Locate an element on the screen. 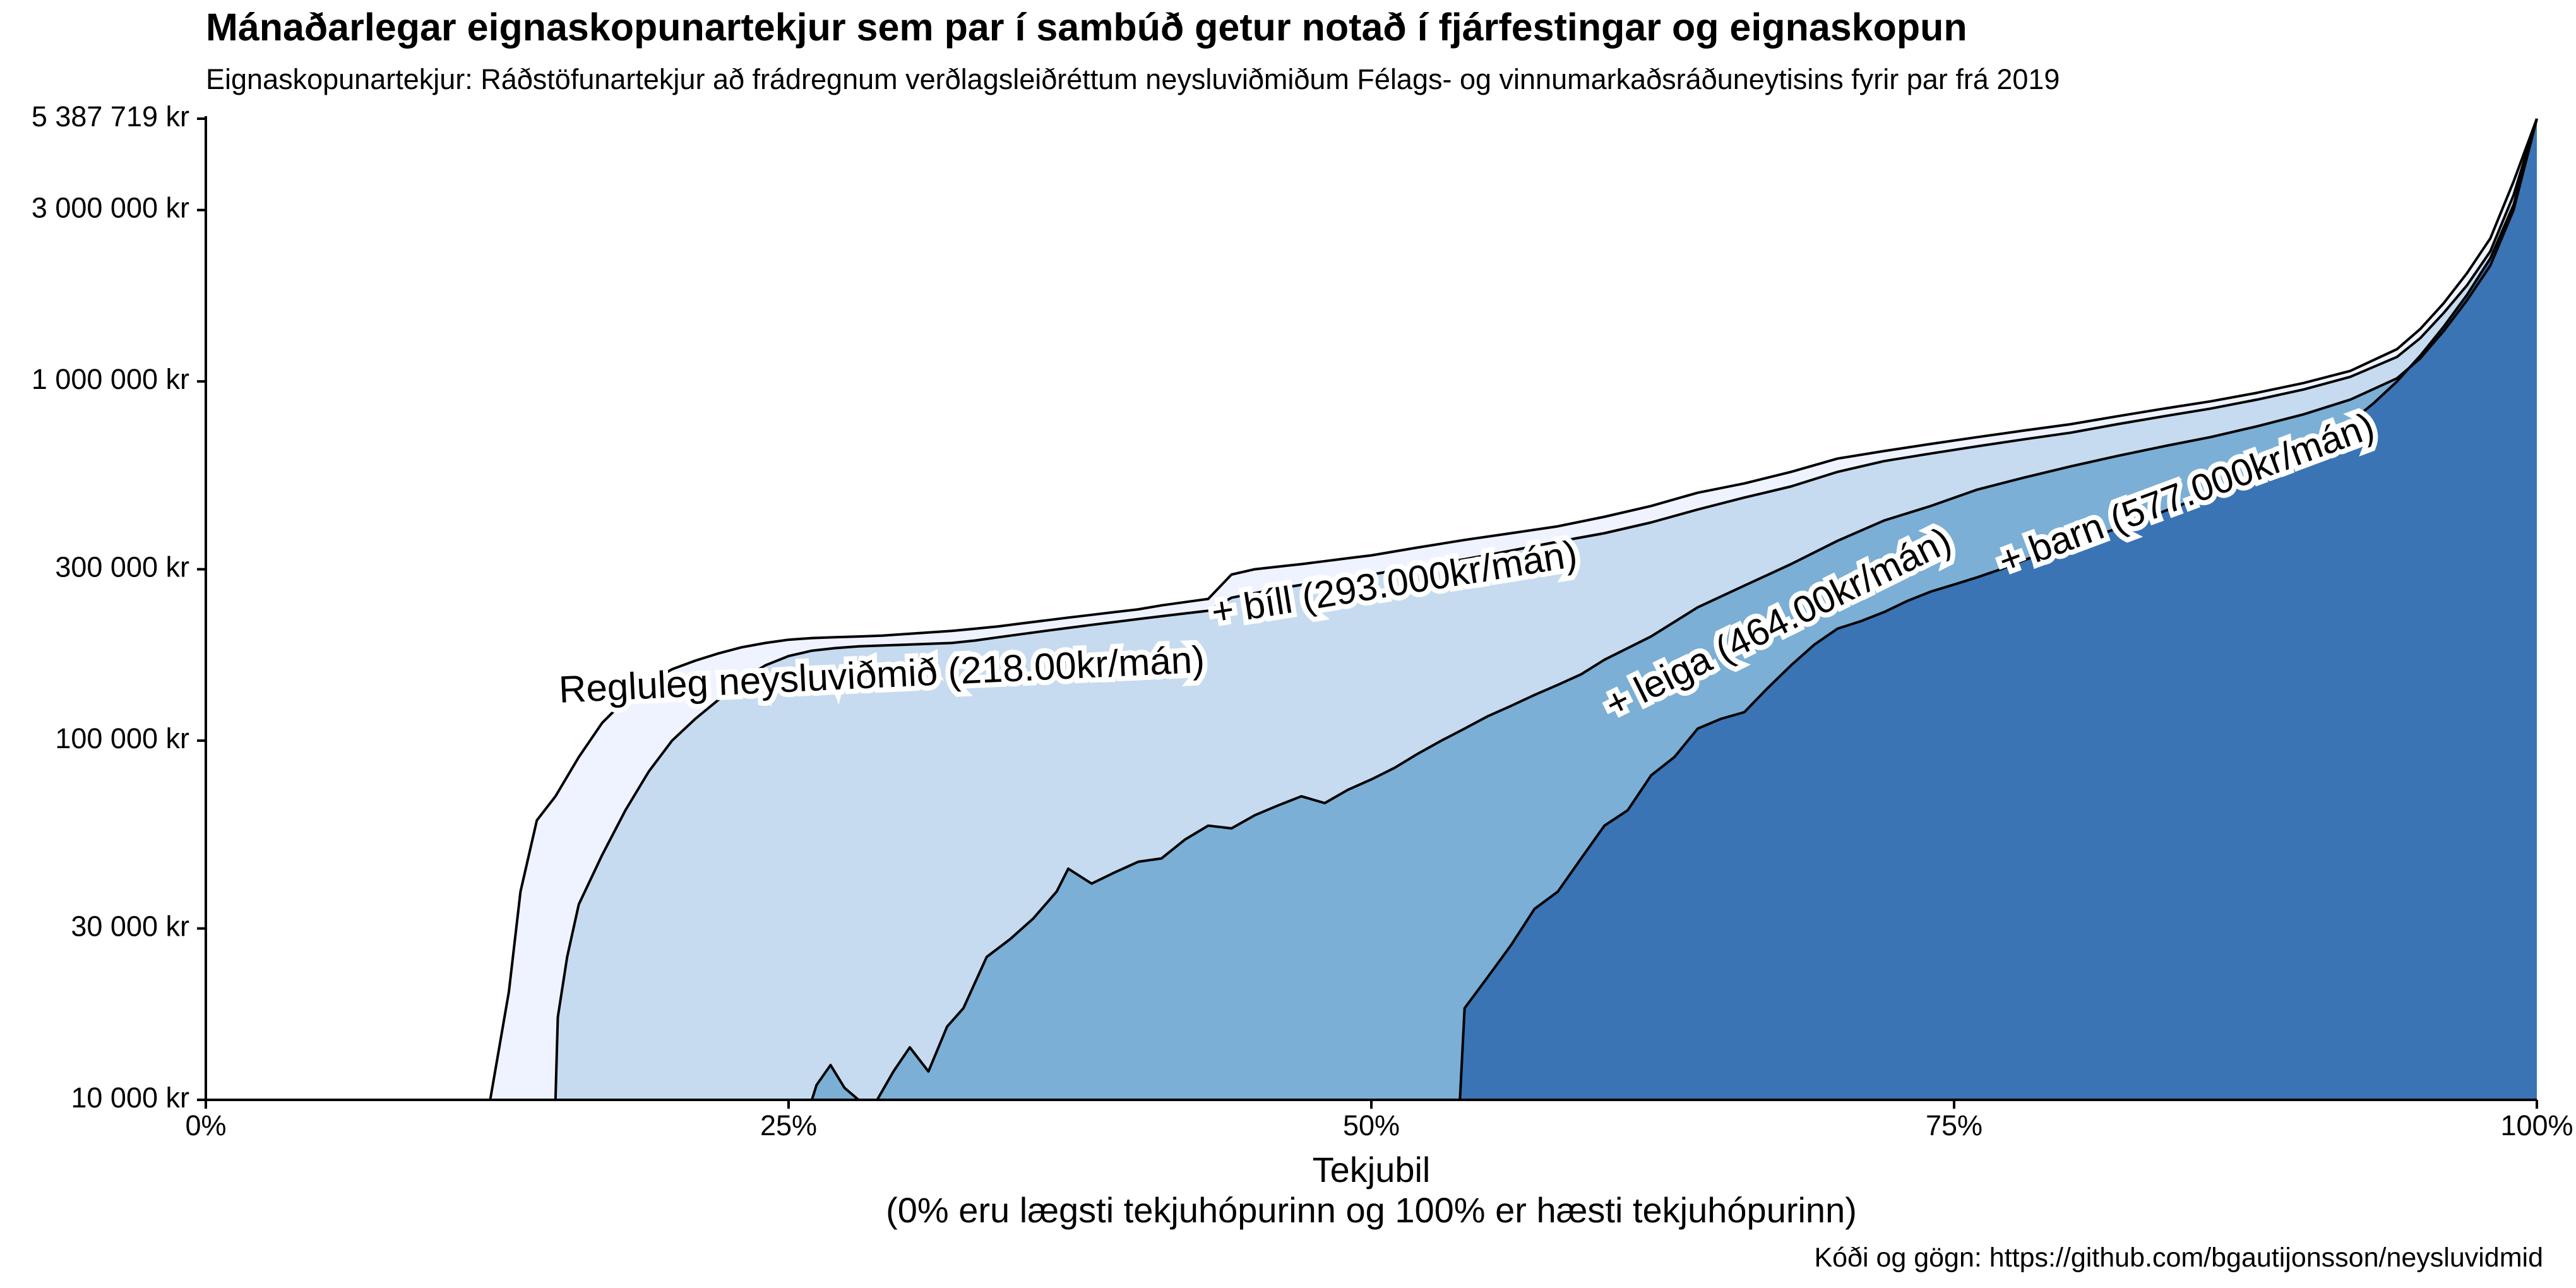 The image size is (2576, 1288). y-tick-label-6: 3 000 000 kr is located at coordinates (110, 208).